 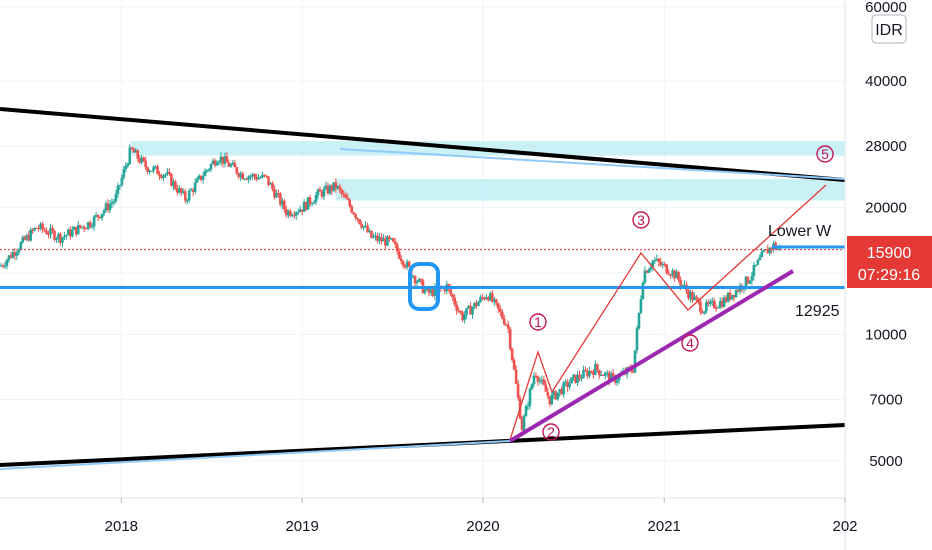 What do you see at coordinates (886, 208) in the screenshot?
I see `y-tick-label: 20000` at bounding box center [886, 208].